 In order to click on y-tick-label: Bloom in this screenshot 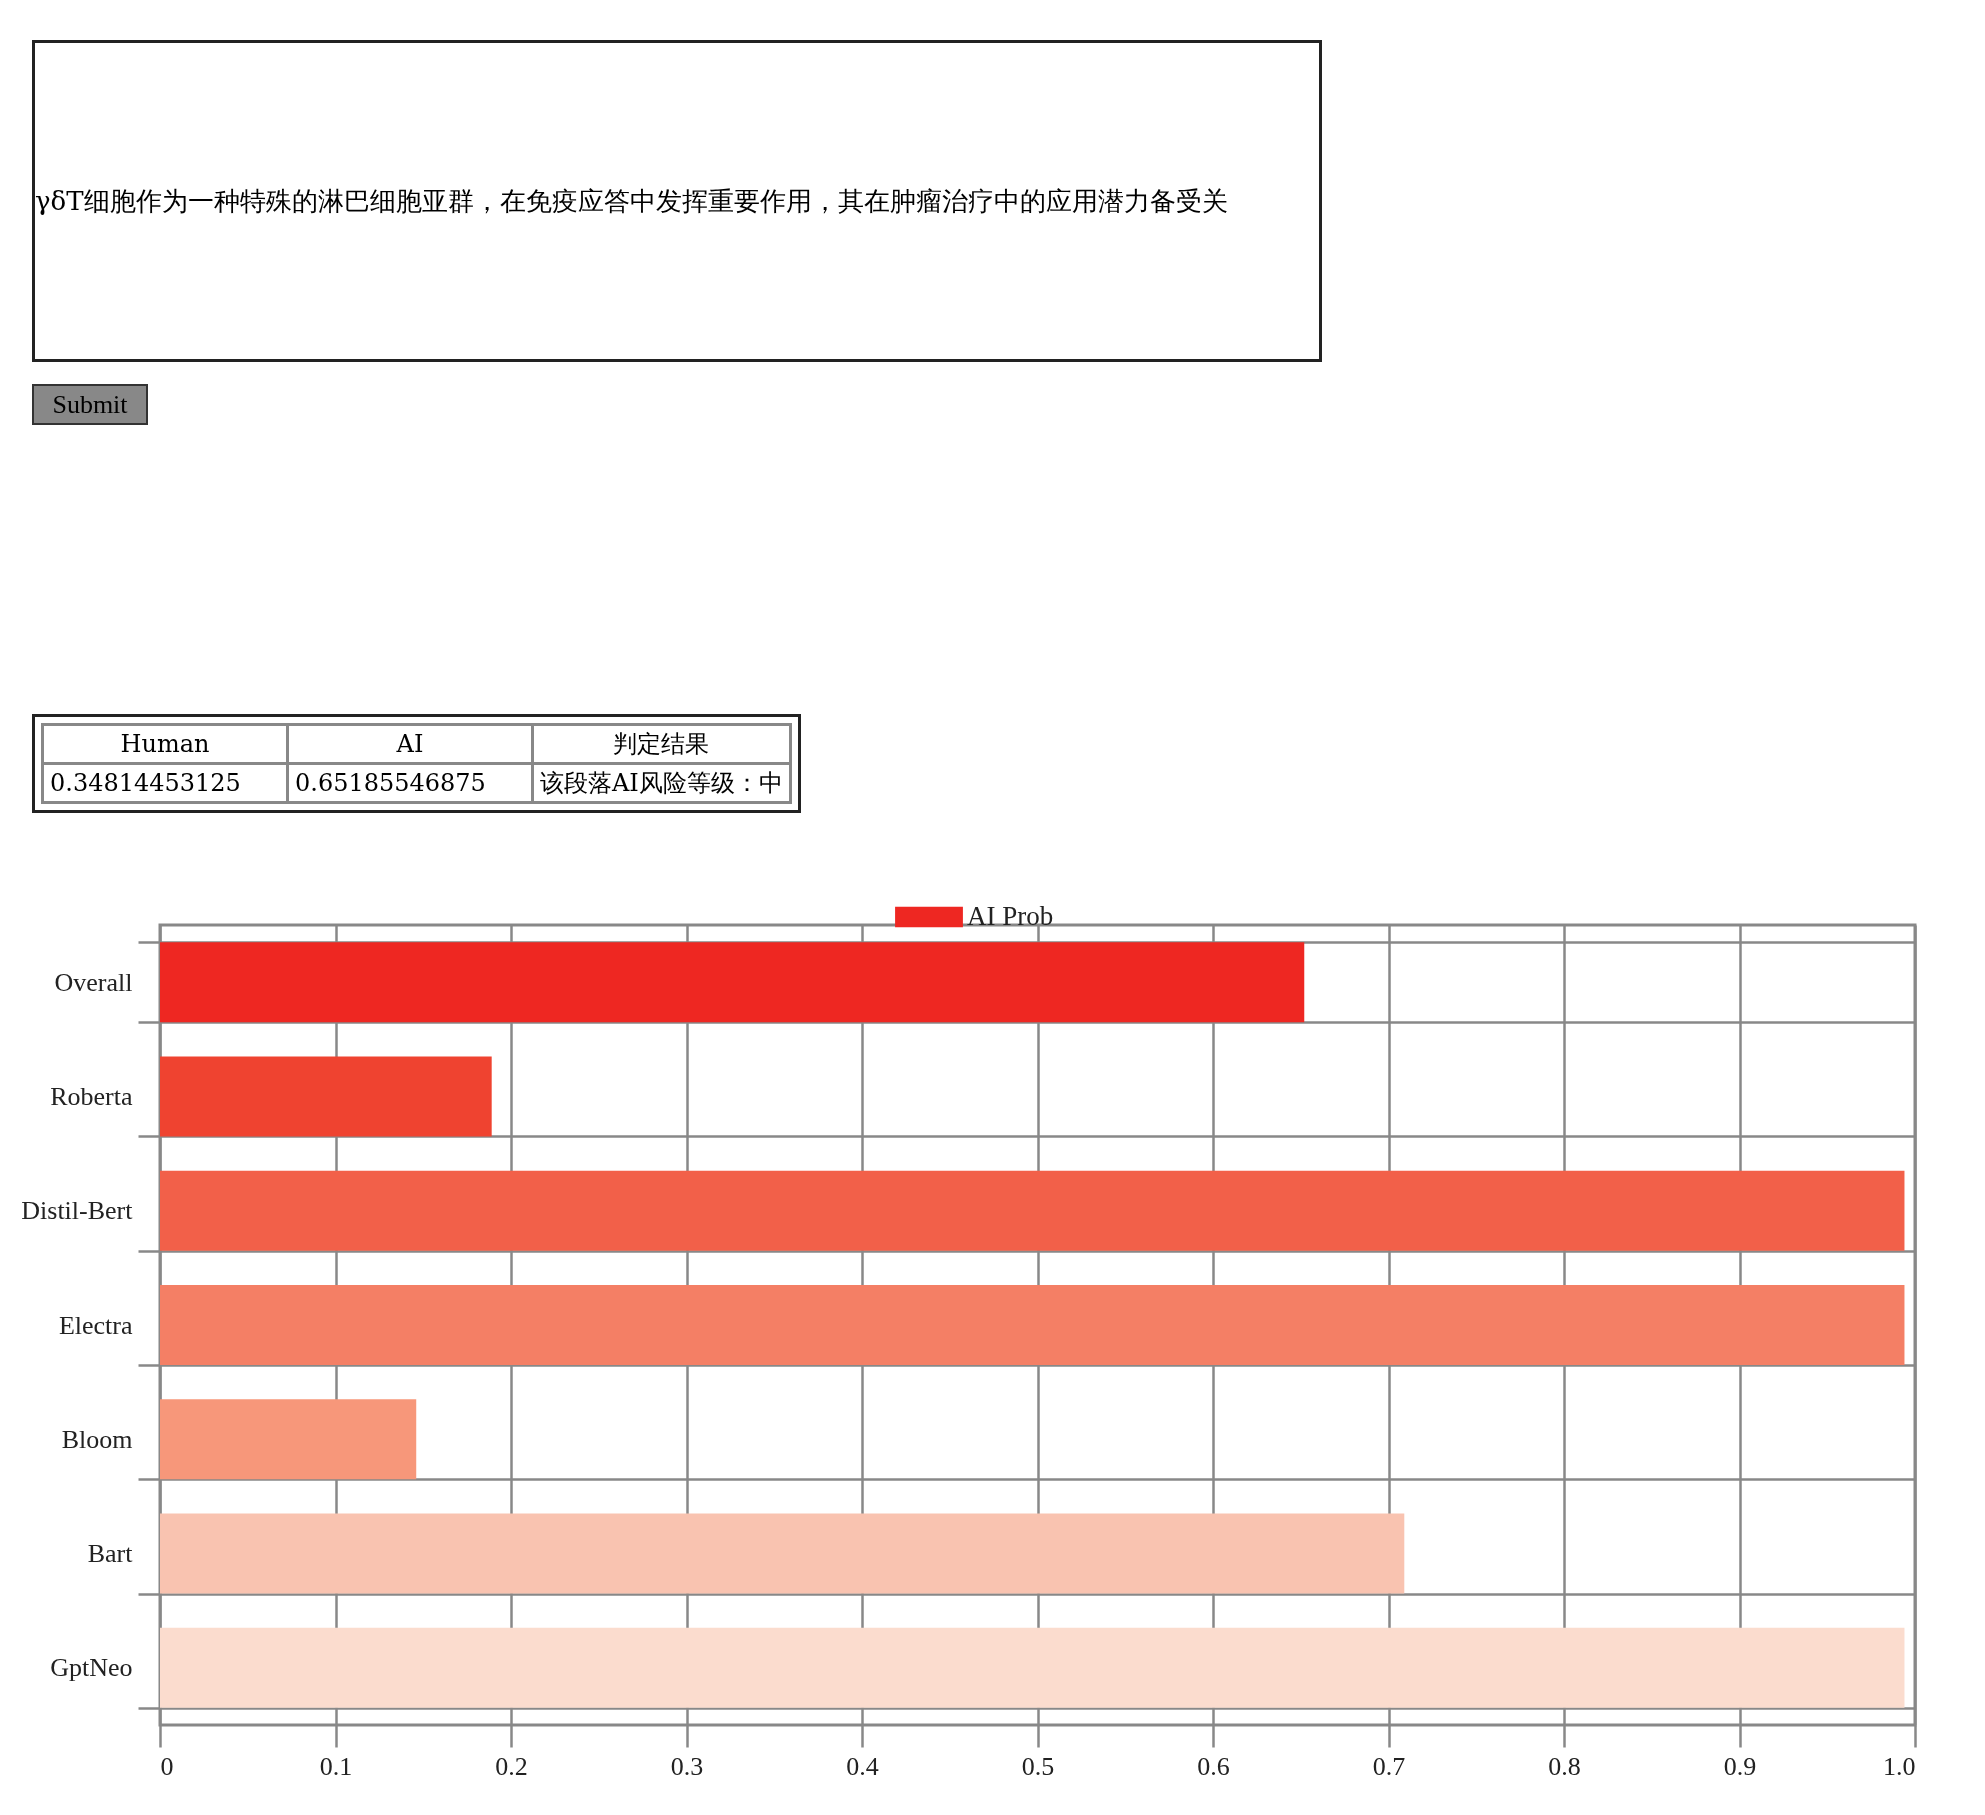, I will do `click(97, 1439)`.